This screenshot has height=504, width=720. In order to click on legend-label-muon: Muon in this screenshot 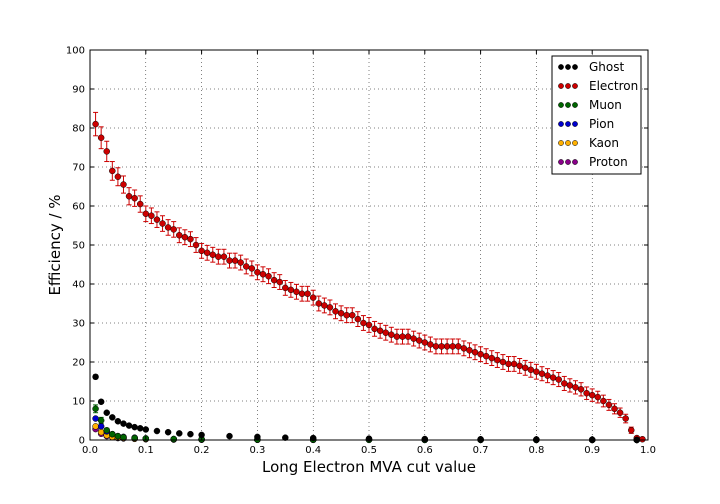, I will do `click(605, 105)`.